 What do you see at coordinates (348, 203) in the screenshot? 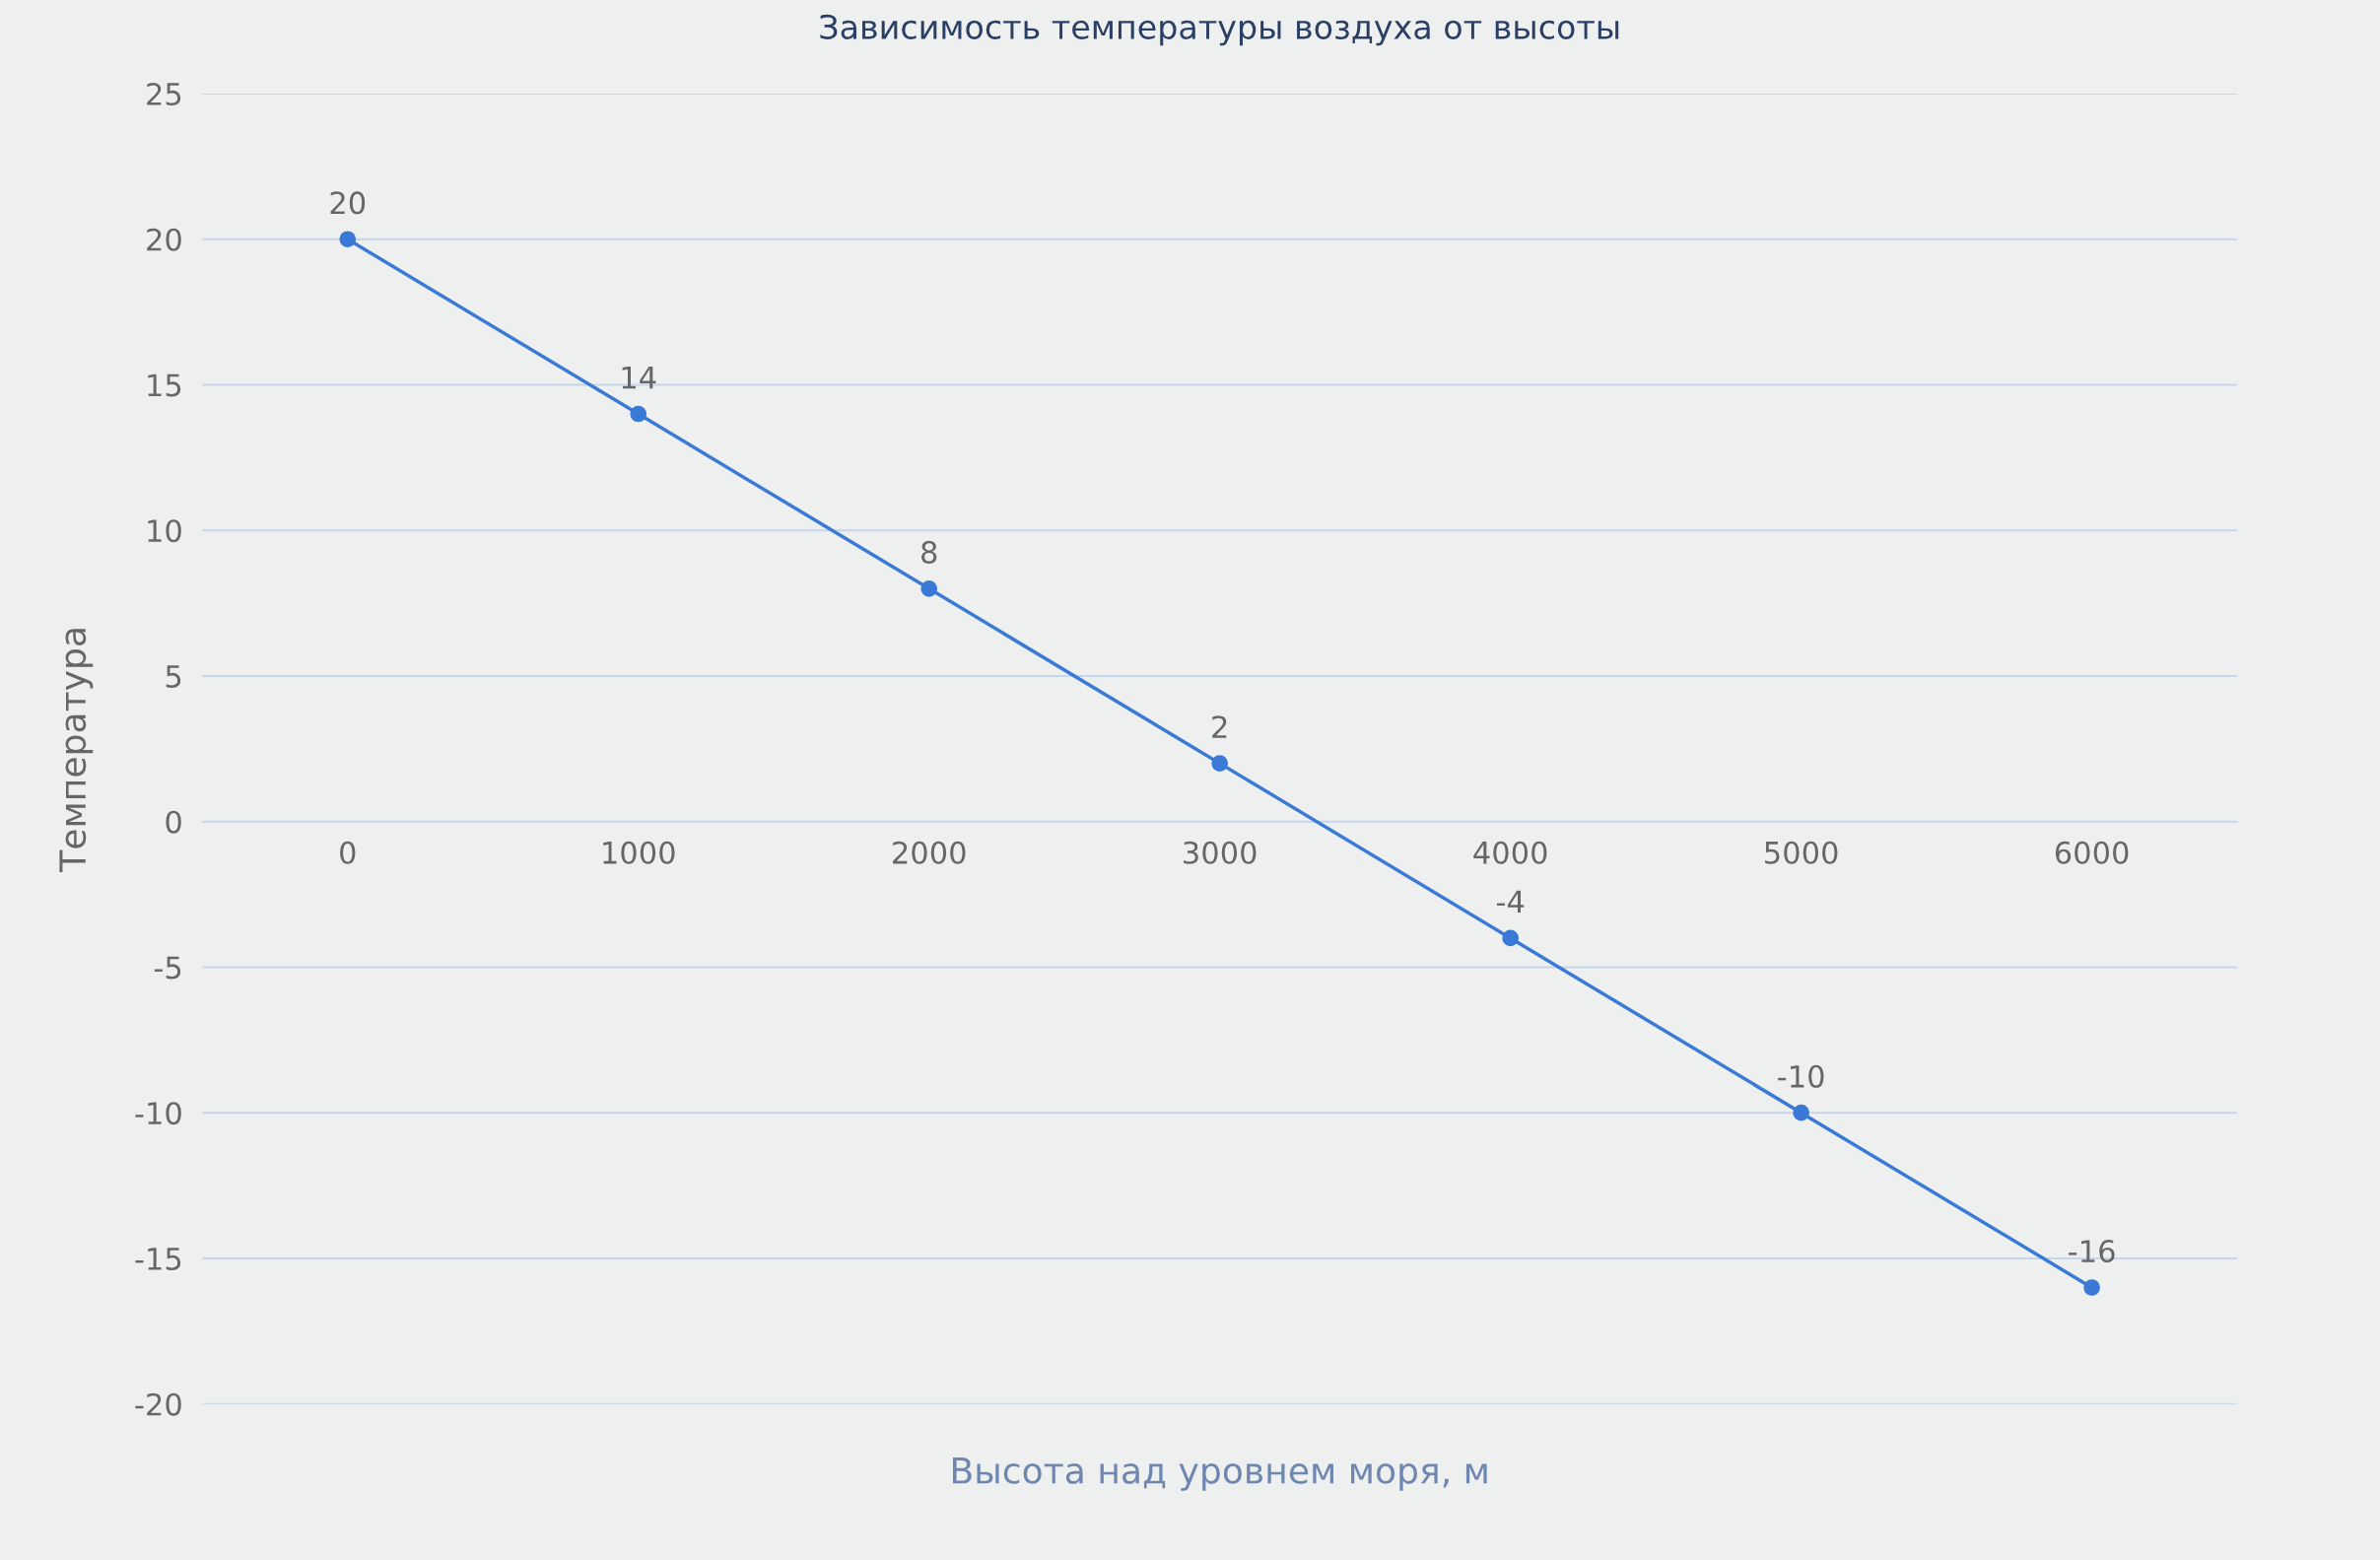
I see `data-label: 20` at bounding box center [348, 203].